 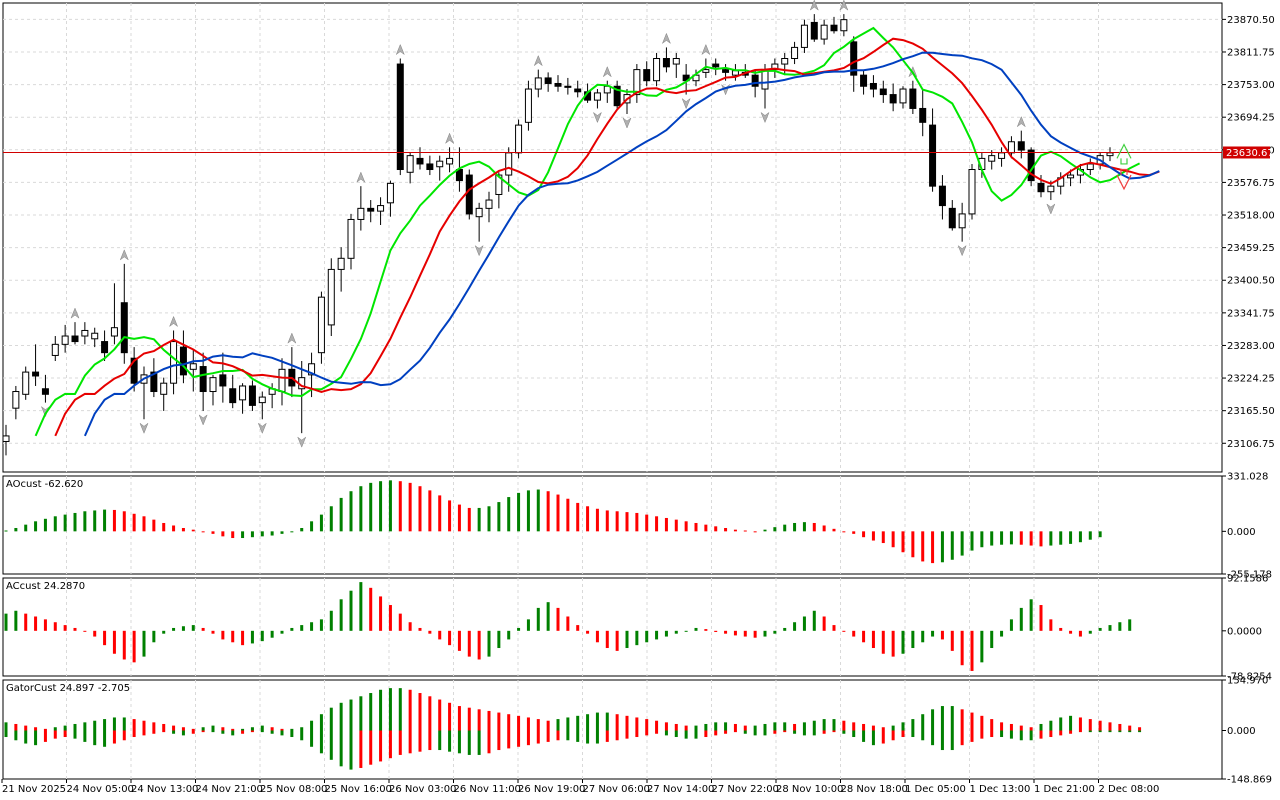 What do you see at coordinates (203, 420) in the screenshot?
I see `fractal-down-marker` at bounding box center [203, 420].